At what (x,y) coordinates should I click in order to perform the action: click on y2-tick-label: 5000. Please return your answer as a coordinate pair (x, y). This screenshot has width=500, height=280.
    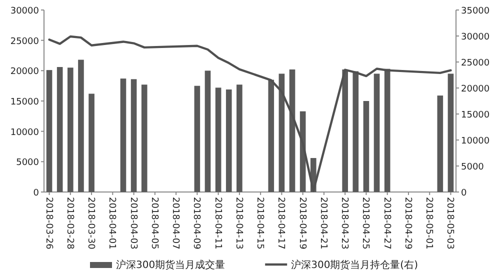
    Looking at the image, I should click on (472, 167).